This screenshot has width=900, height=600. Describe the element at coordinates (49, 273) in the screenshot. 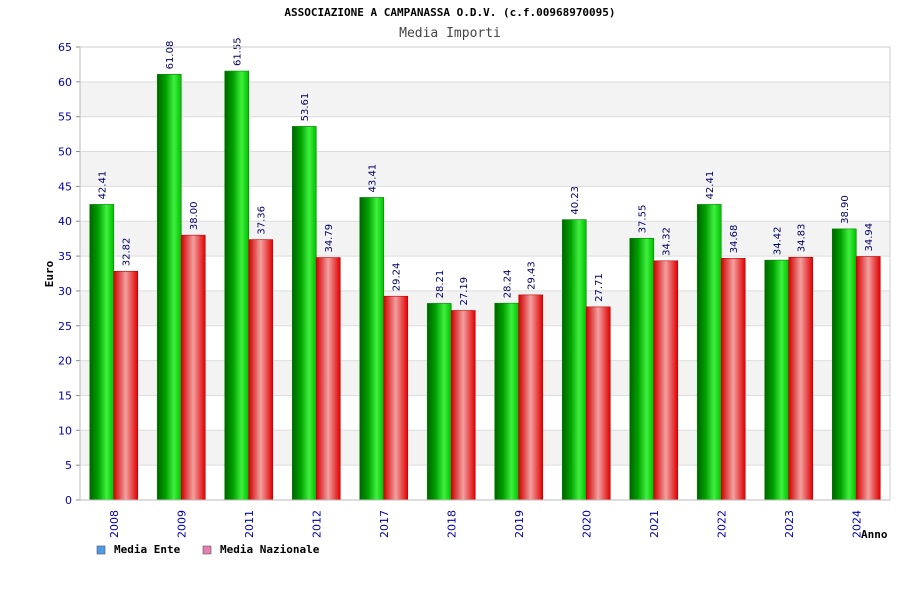

I see `y-axis-title: Euro` at that location.